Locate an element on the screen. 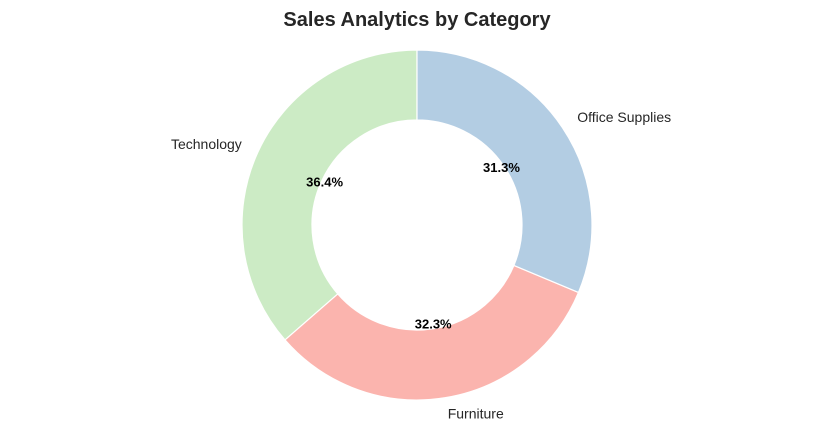  category-label-office-supplies: Office Supplies is located at coordinates (624, 117).